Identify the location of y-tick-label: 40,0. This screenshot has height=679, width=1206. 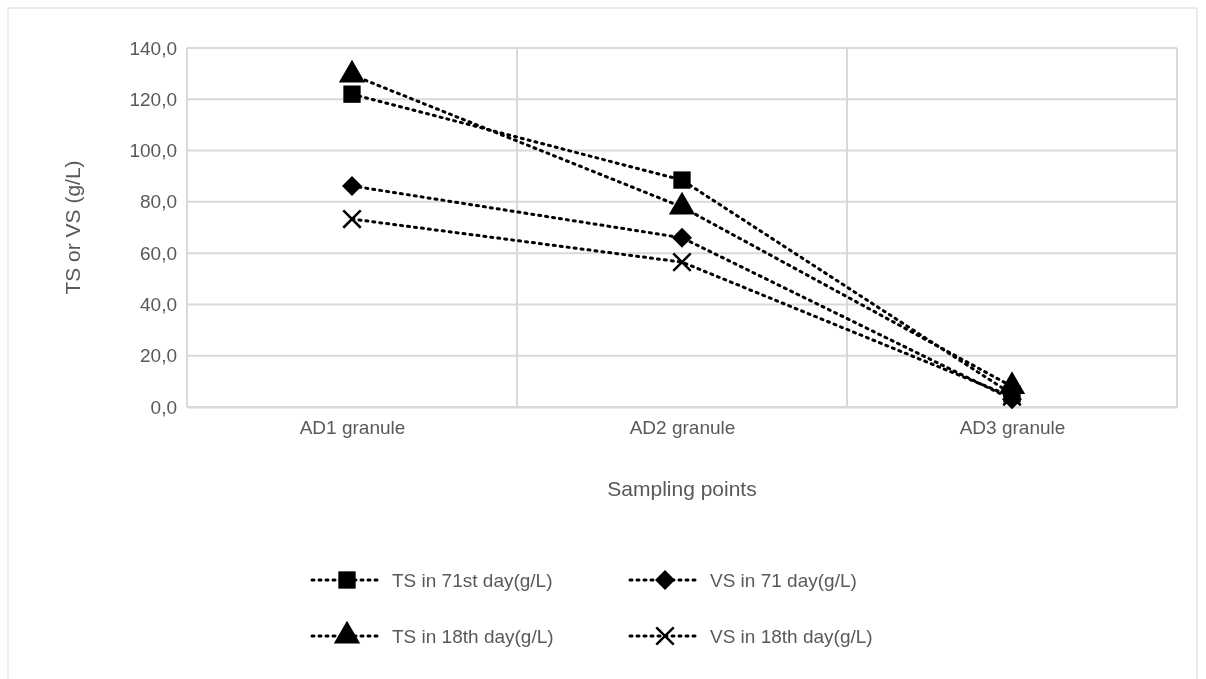
(158, 305).